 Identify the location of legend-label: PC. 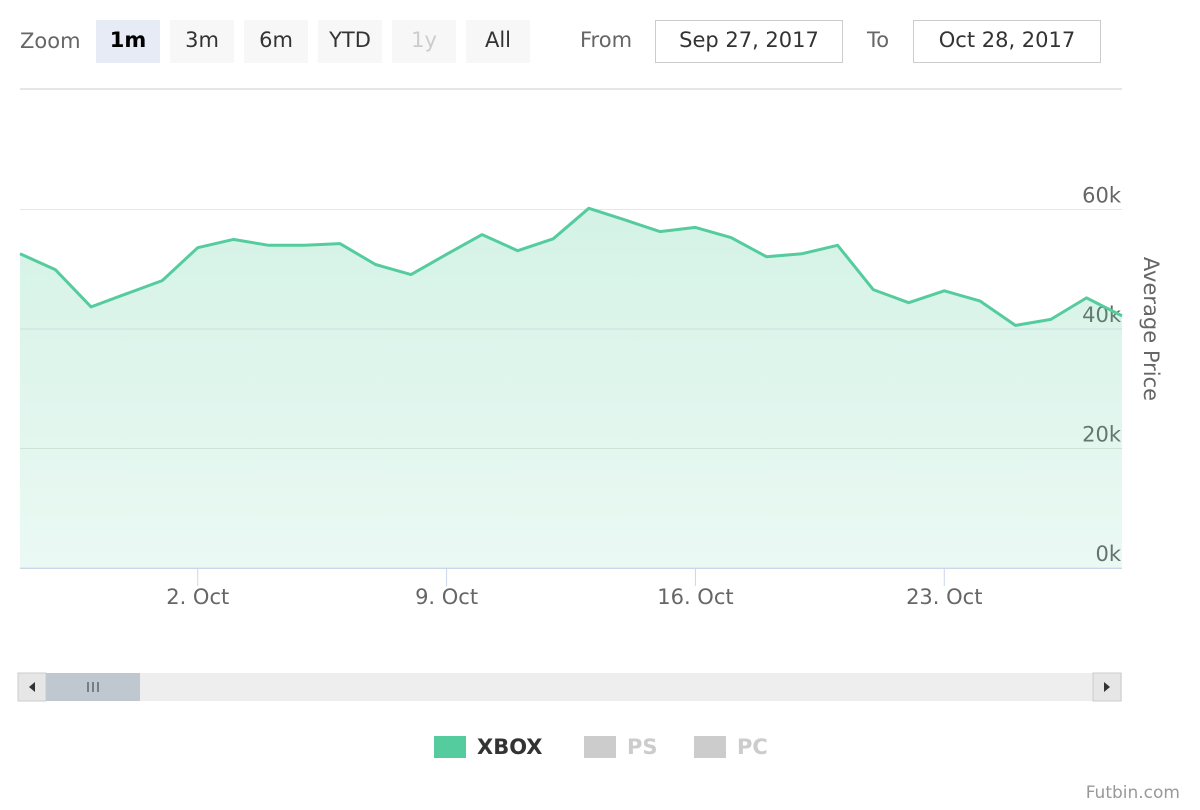
(752, 747).